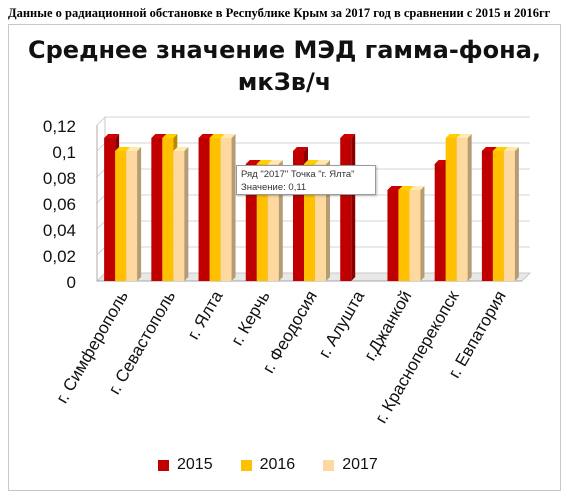 The image size is (568, 495). Describe the element at coordinates (59, 204) in the screenshot. I see `y-tick-label: 0,06` at that location.